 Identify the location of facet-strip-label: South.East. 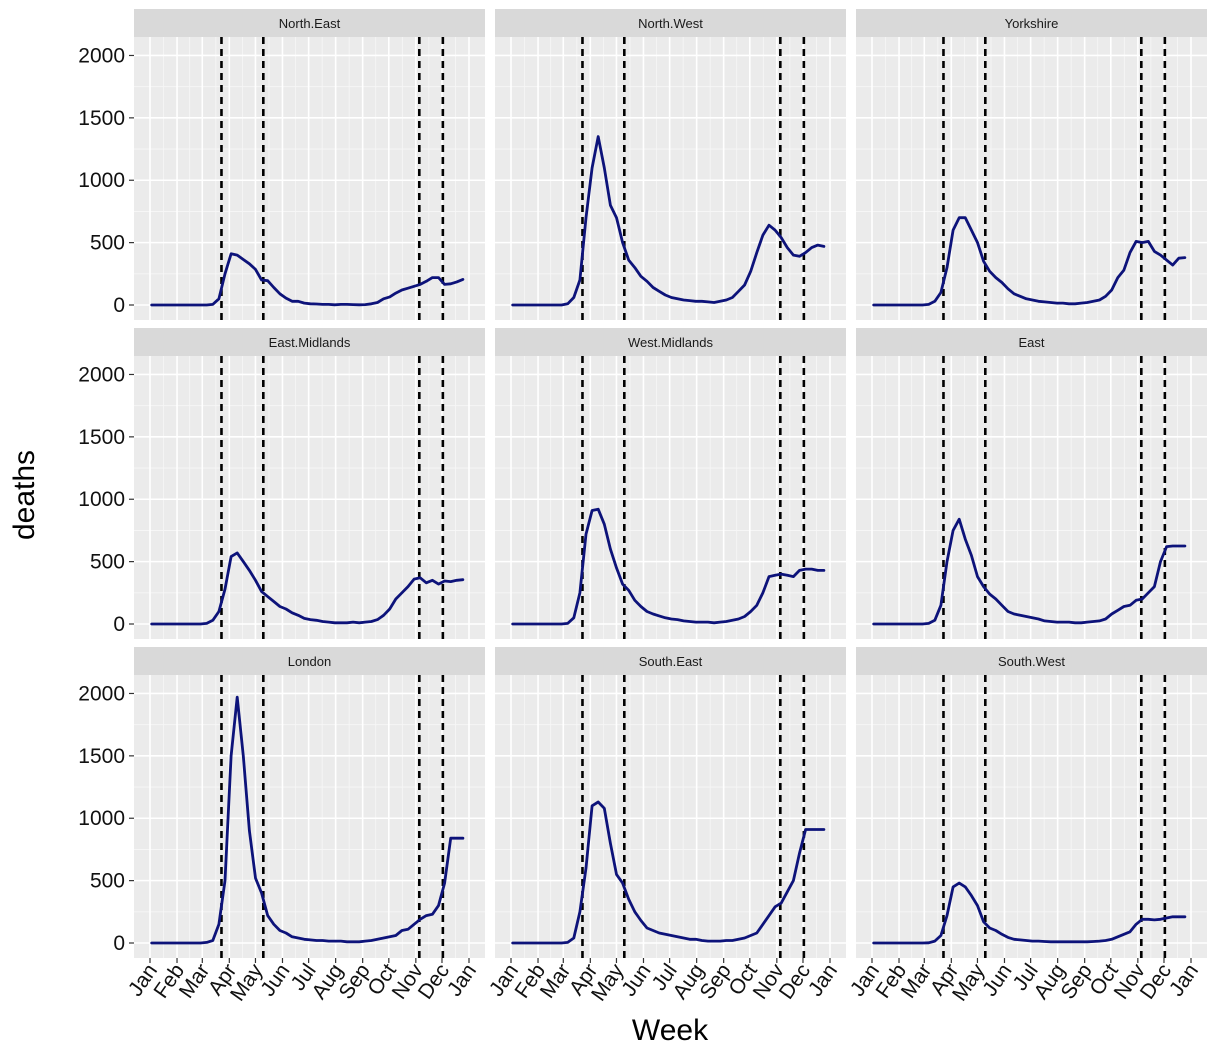
(671, 661).